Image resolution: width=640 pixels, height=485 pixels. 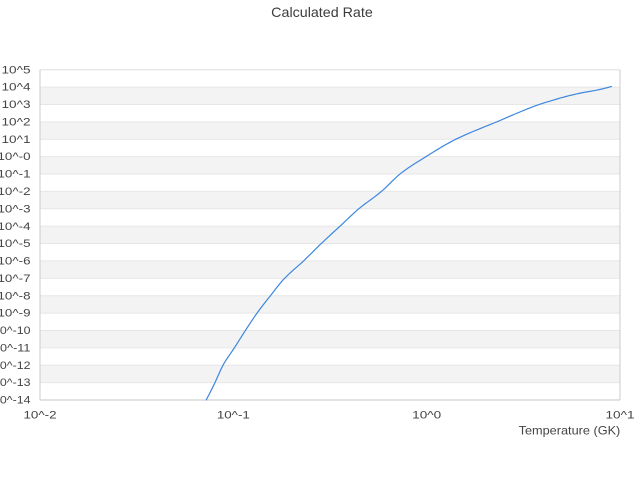 I want to click on svg-text: 10^-9, so click(x=15, y=314).